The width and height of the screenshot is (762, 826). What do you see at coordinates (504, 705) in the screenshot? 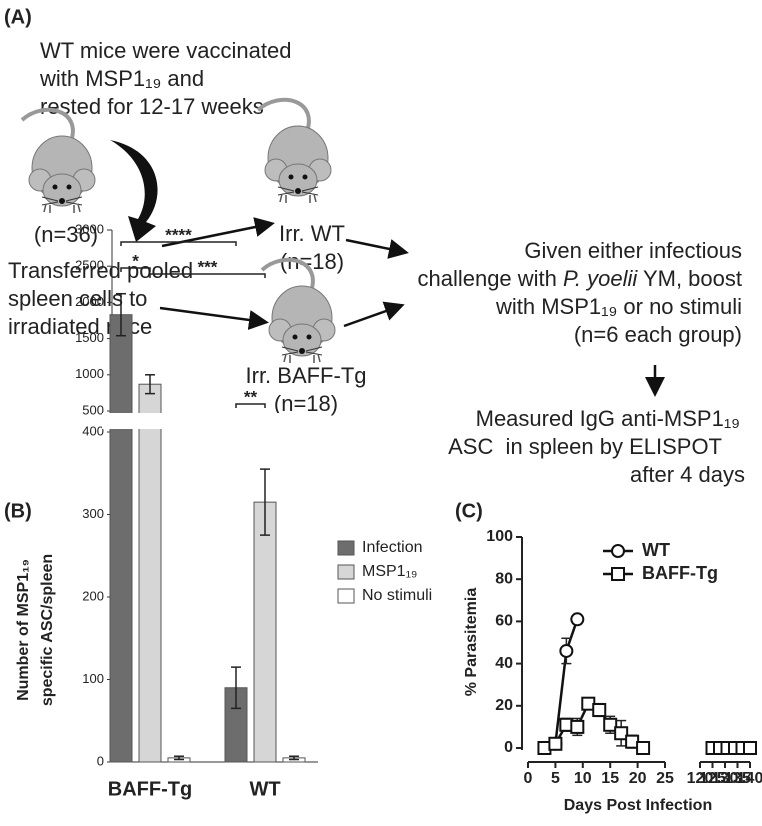
I see `y-tick-label: 20` at bounding box center [504, 705].